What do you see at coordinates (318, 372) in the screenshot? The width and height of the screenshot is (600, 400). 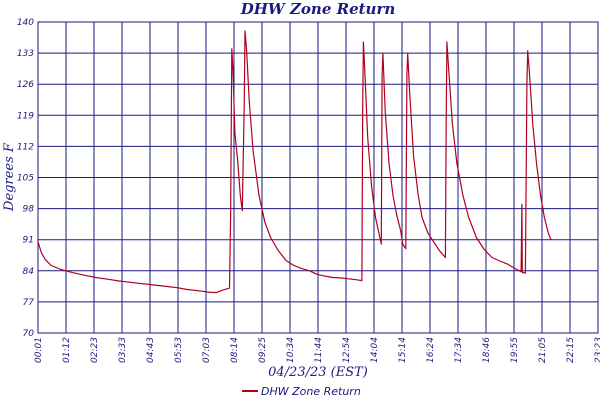 I see `x-axis-label: 04/23/23 (EST)` at bounding box center [318, 372].